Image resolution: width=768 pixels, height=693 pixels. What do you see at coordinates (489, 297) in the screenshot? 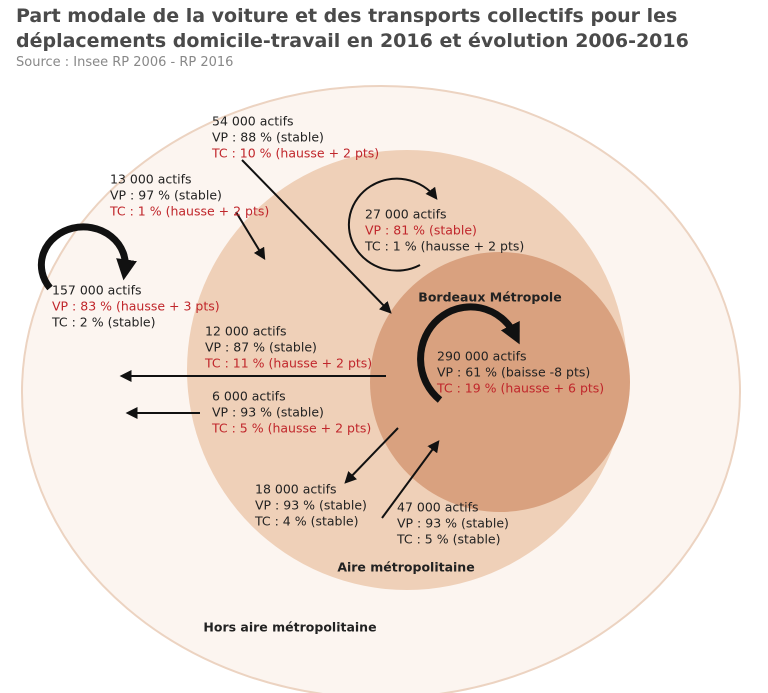
I see `zone-label: Bordeaux Métropole` at bounding box center [489, 297].